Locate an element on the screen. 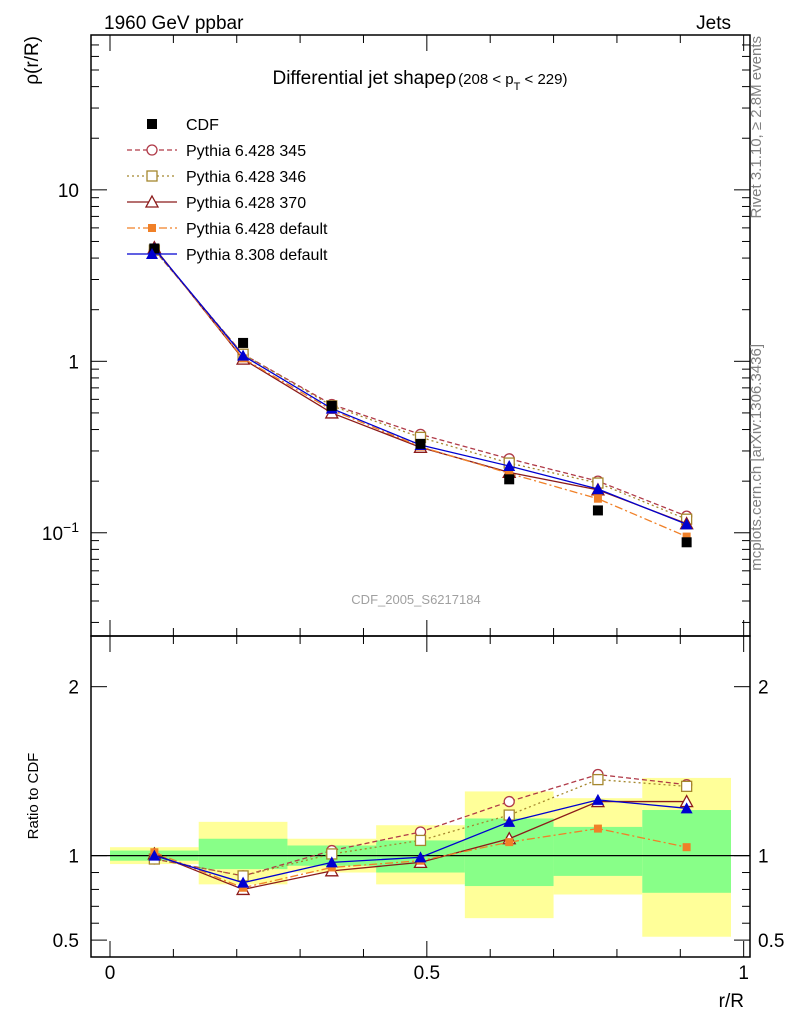  x-tick-label: 1 is located at coordinates (743, 973).